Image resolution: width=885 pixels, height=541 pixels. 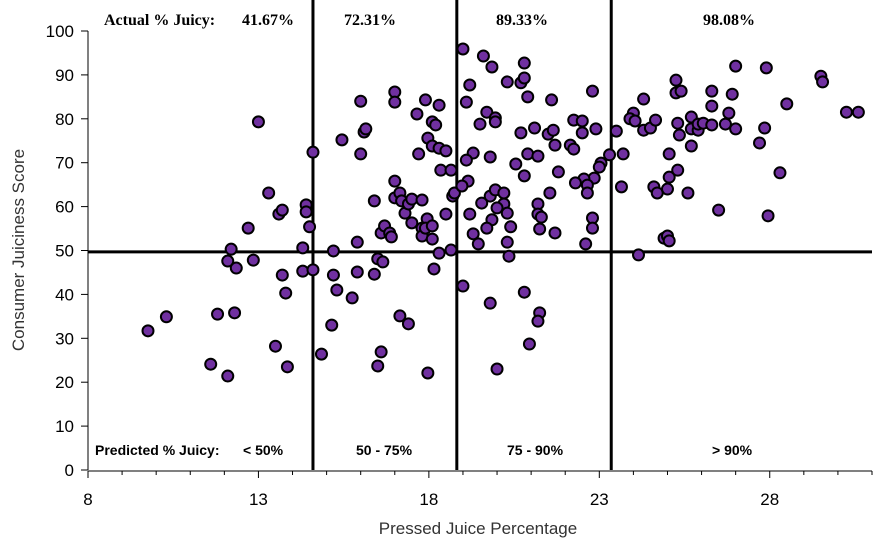 I want to click on y-tick-label: 50, so click(x=64, y=251).